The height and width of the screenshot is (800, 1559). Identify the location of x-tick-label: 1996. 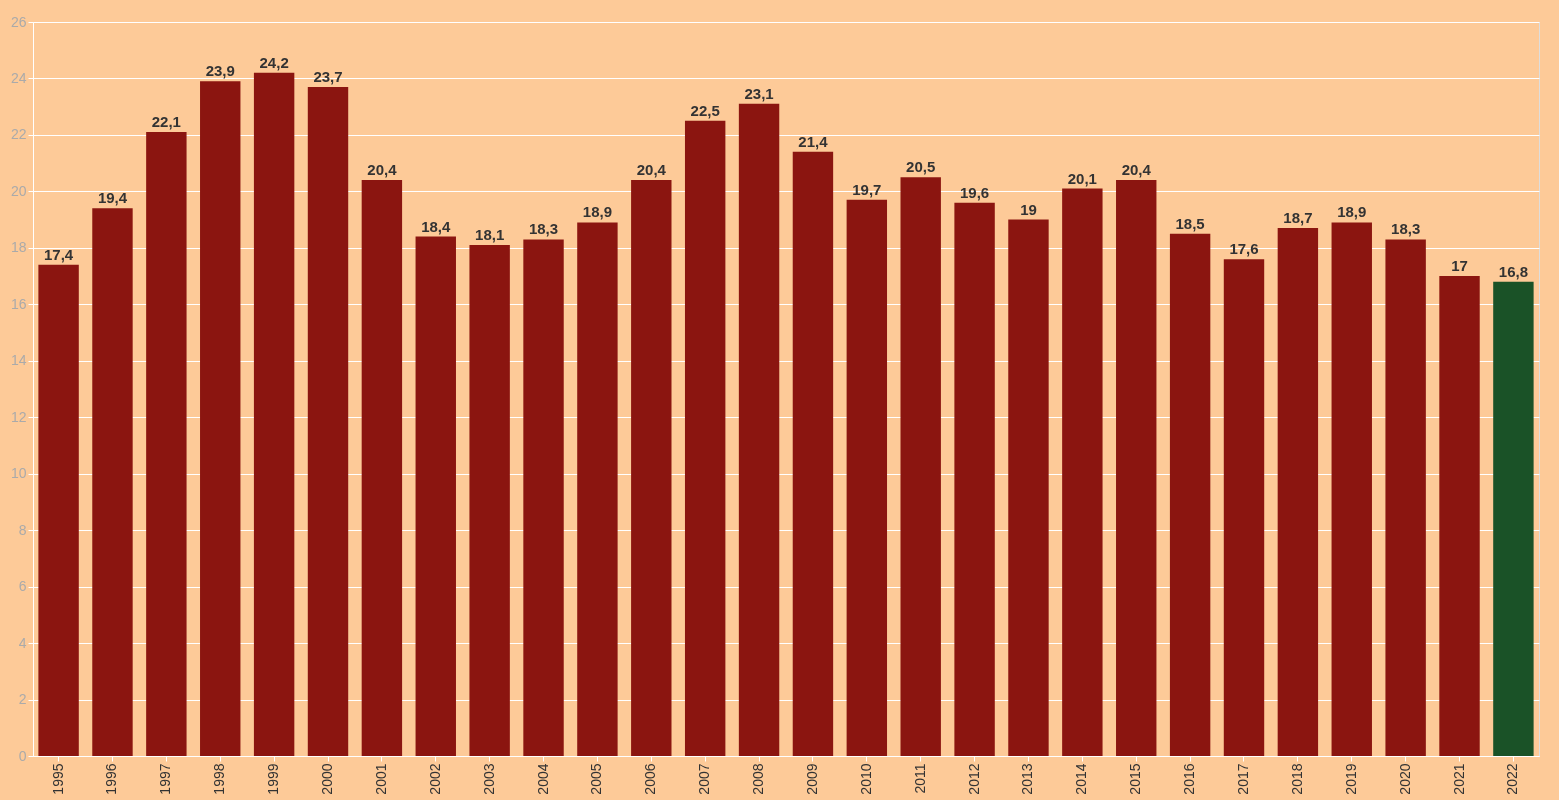
(111, 779).